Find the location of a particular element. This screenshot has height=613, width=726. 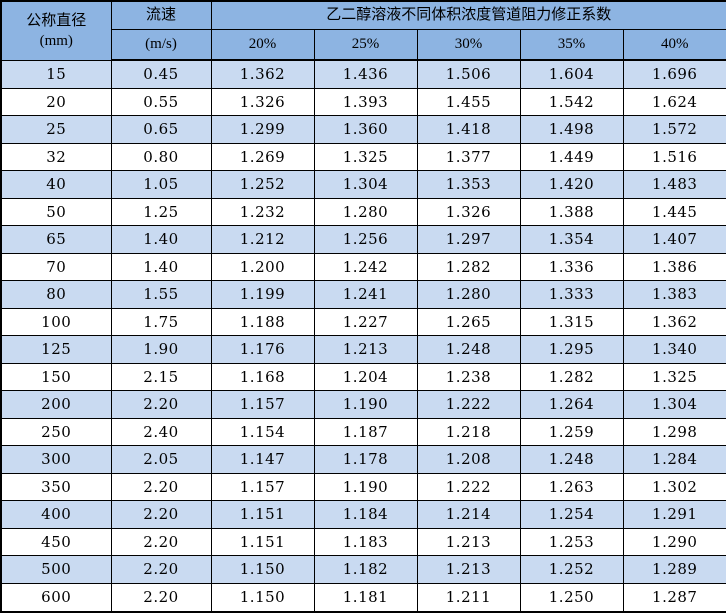

table-cell: 1.498 is located at coordinates (571, 129).